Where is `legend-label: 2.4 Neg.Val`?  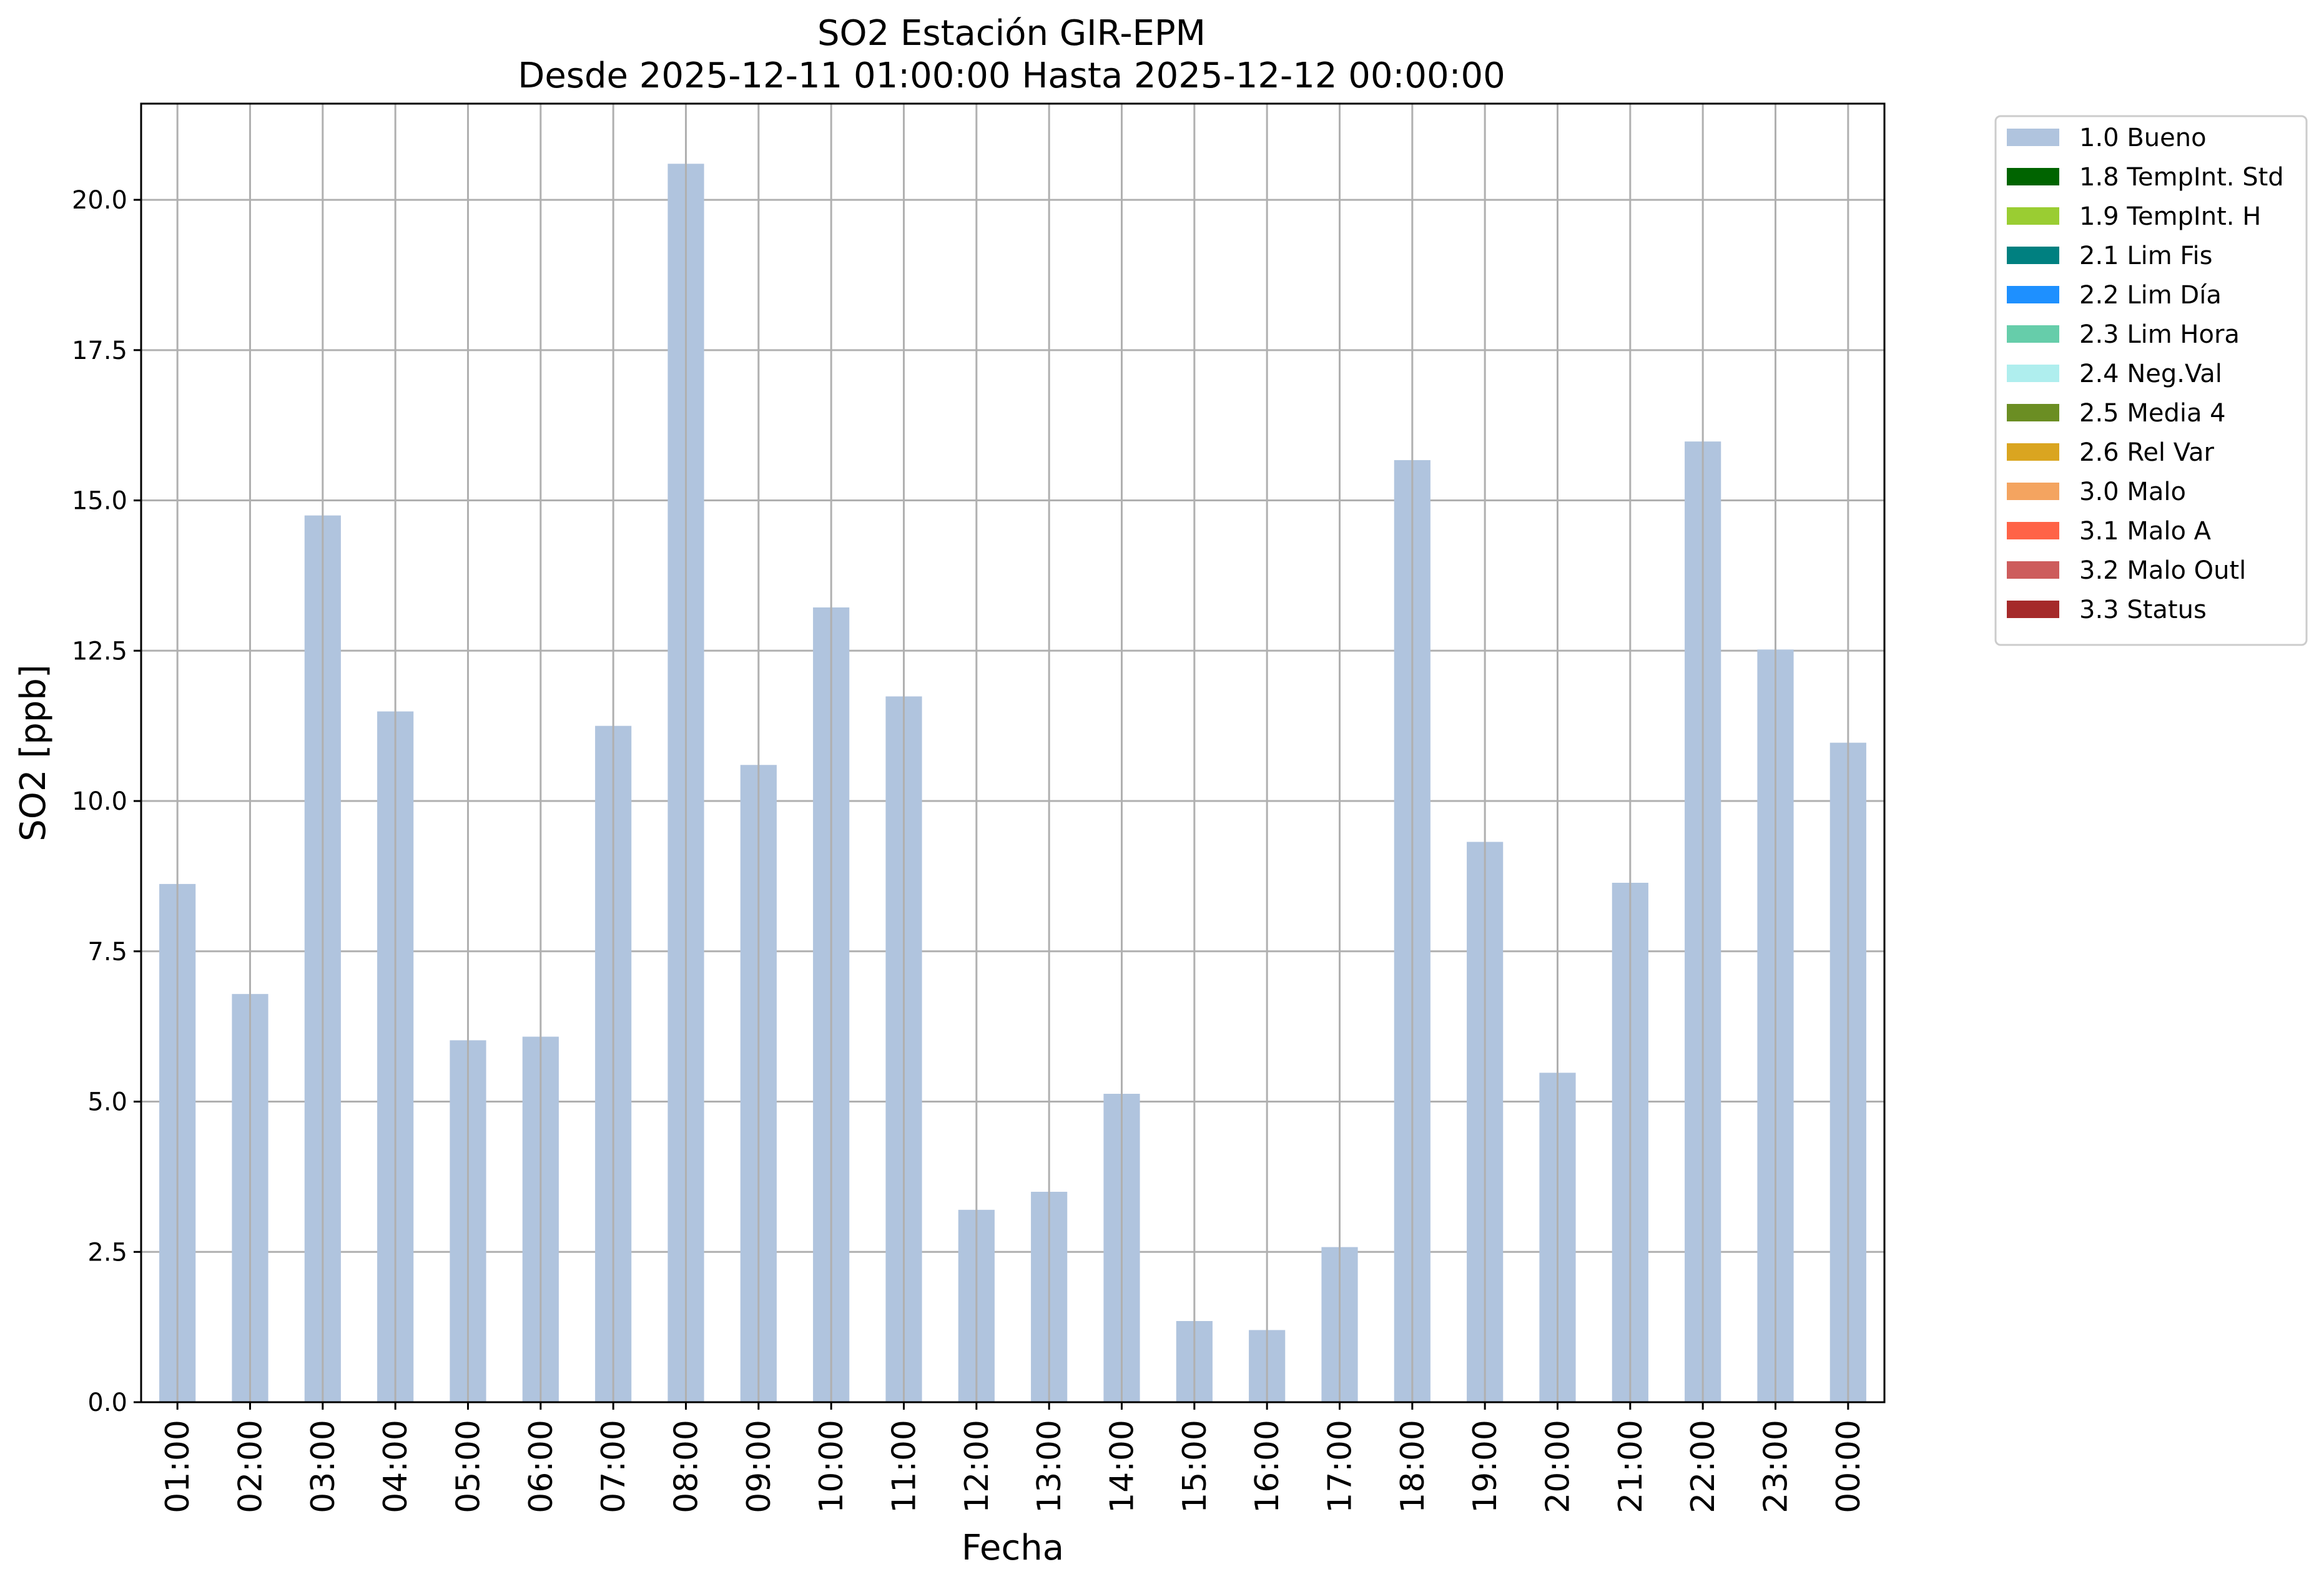 legend-label: 2.4 Neg.Val is located at coordinates (2150, 374).